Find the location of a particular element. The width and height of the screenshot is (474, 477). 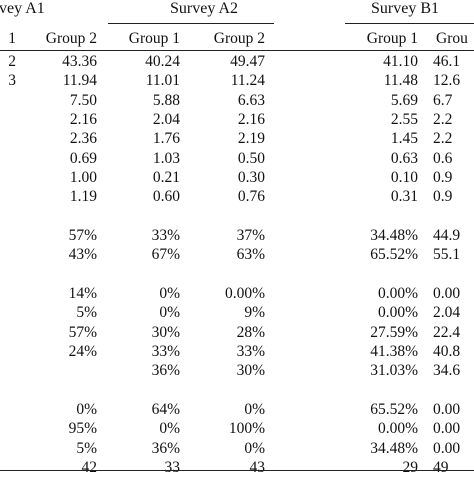

table-cell: 0.60 is located at coordinates (166, 196).